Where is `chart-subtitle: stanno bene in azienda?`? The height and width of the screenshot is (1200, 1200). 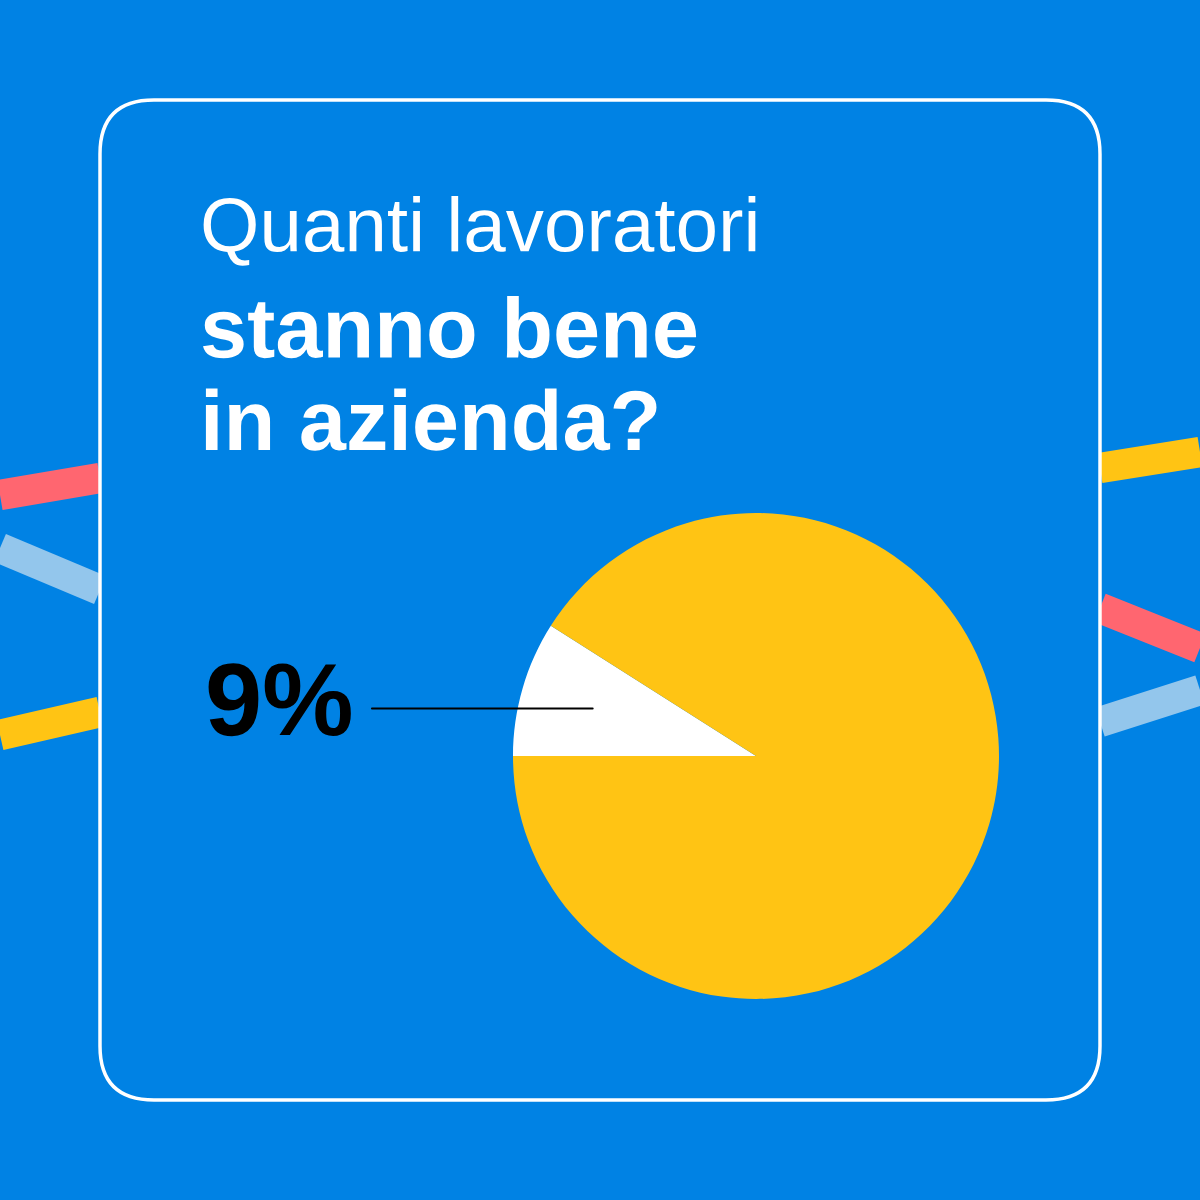
chart-subtitle: stanno bene in azienda? is located at coordinates (449, 373).